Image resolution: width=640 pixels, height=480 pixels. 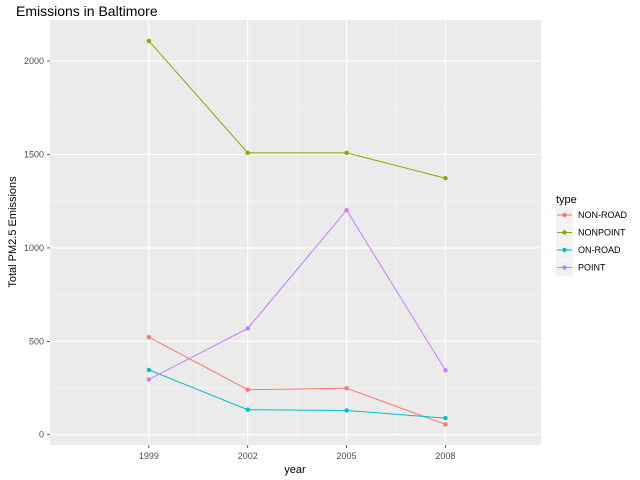 What do you see at coordinates (34, 61) in the screenshot?
I see `y-tick-label: 2000` at bounding box center [34, 61].